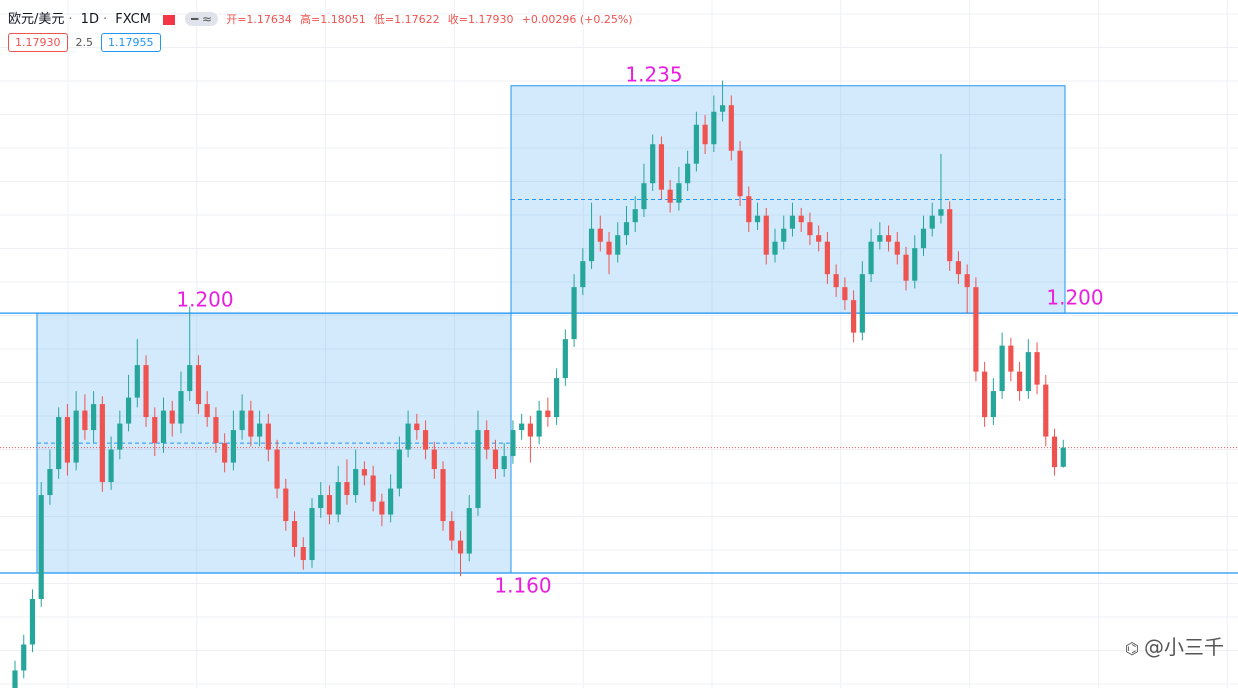 This screenshot has width=1238, height=688. Describe the element at coordinates (36, 19) in the screenshot. I see `symbol: 欧元/美元` at that location.